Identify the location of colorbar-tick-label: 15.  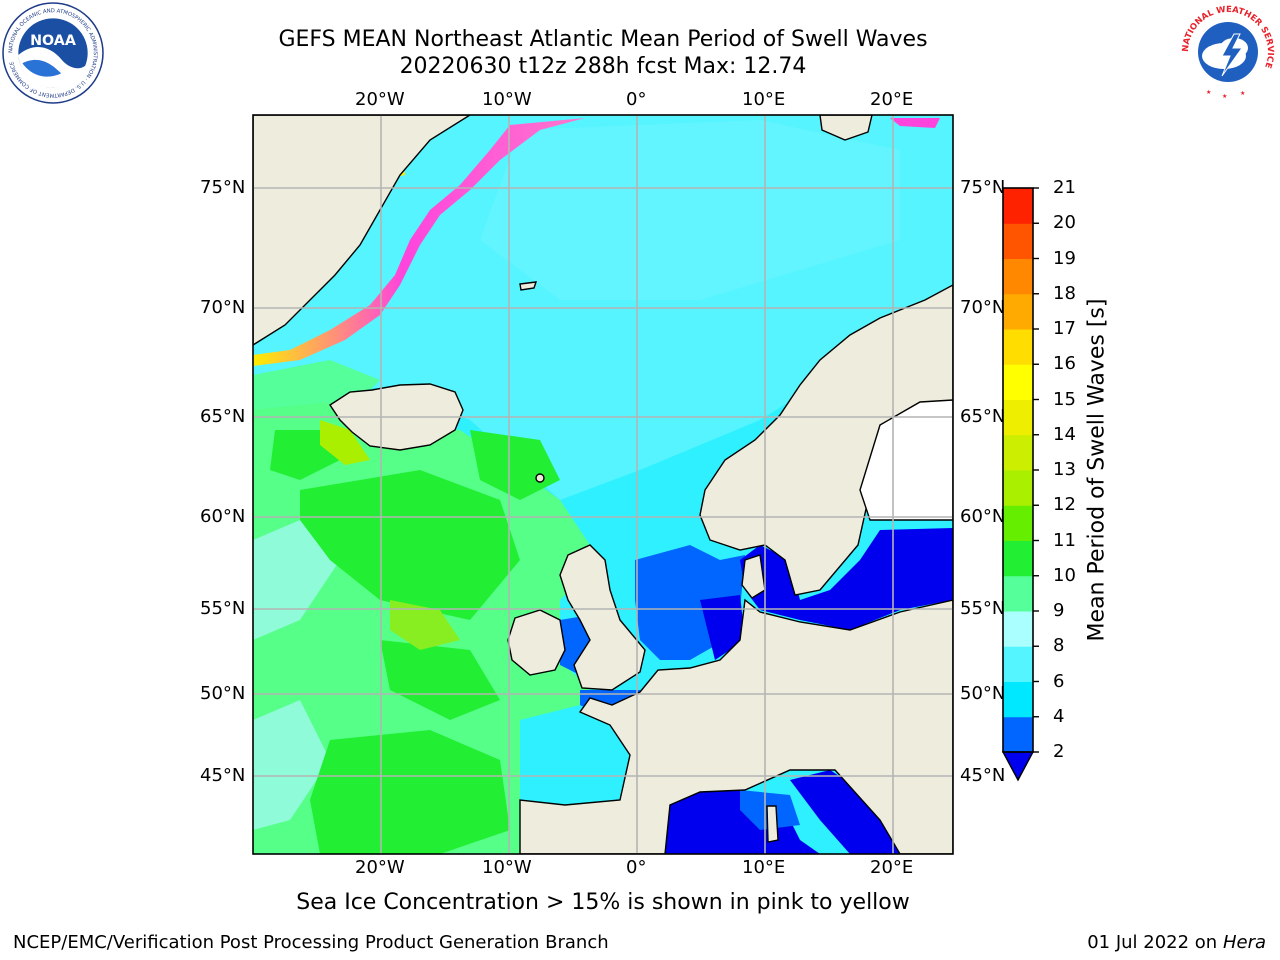
(1064, 399).